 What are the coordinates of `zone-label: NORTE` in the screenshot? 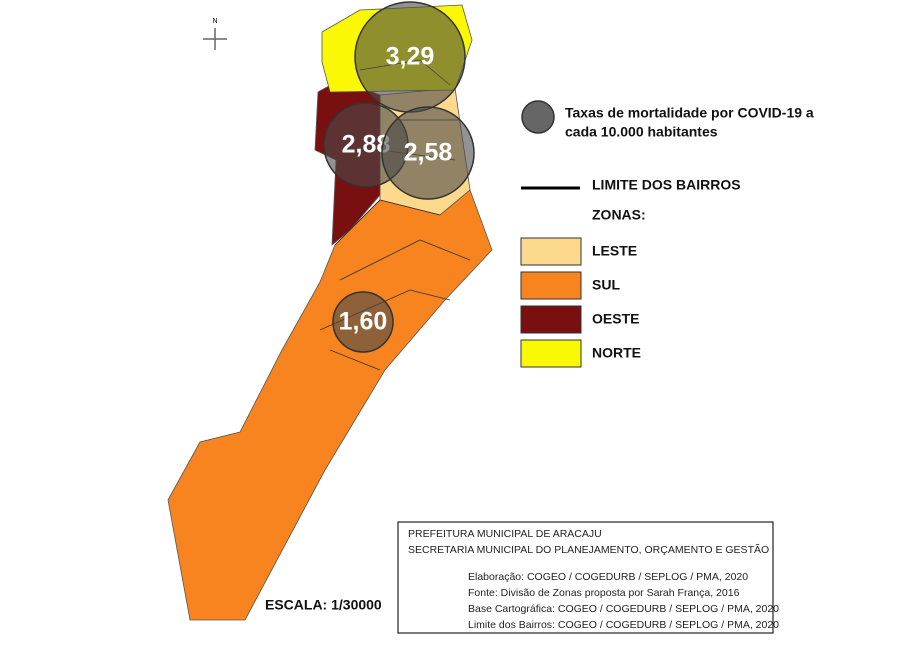 It's located at (616, 353).